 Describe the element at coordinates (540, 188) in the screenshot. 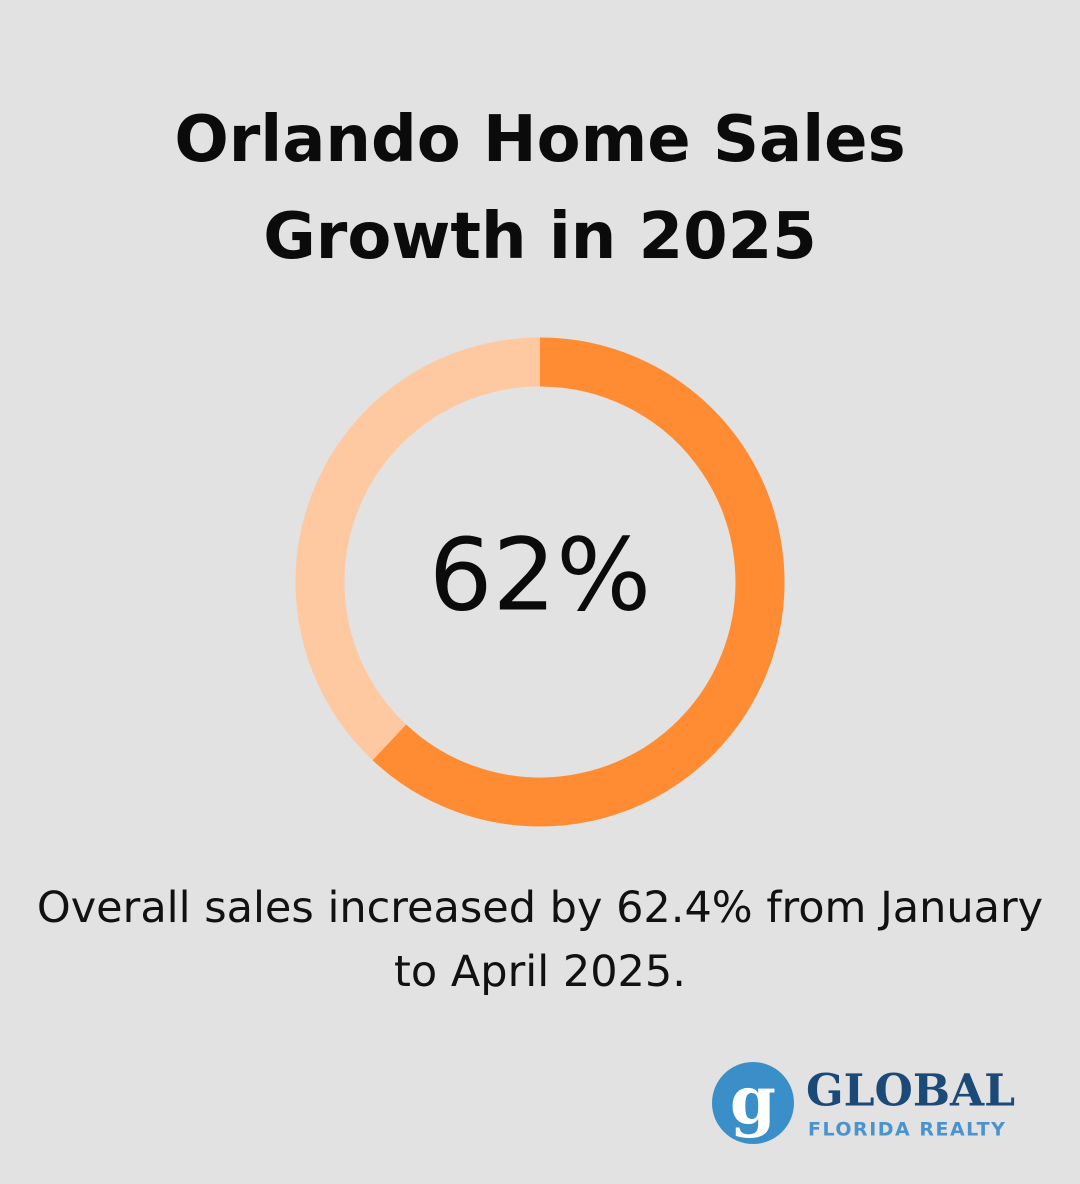

I see `chart-title: Orlando Home Sales Growth in 2025` at that location.